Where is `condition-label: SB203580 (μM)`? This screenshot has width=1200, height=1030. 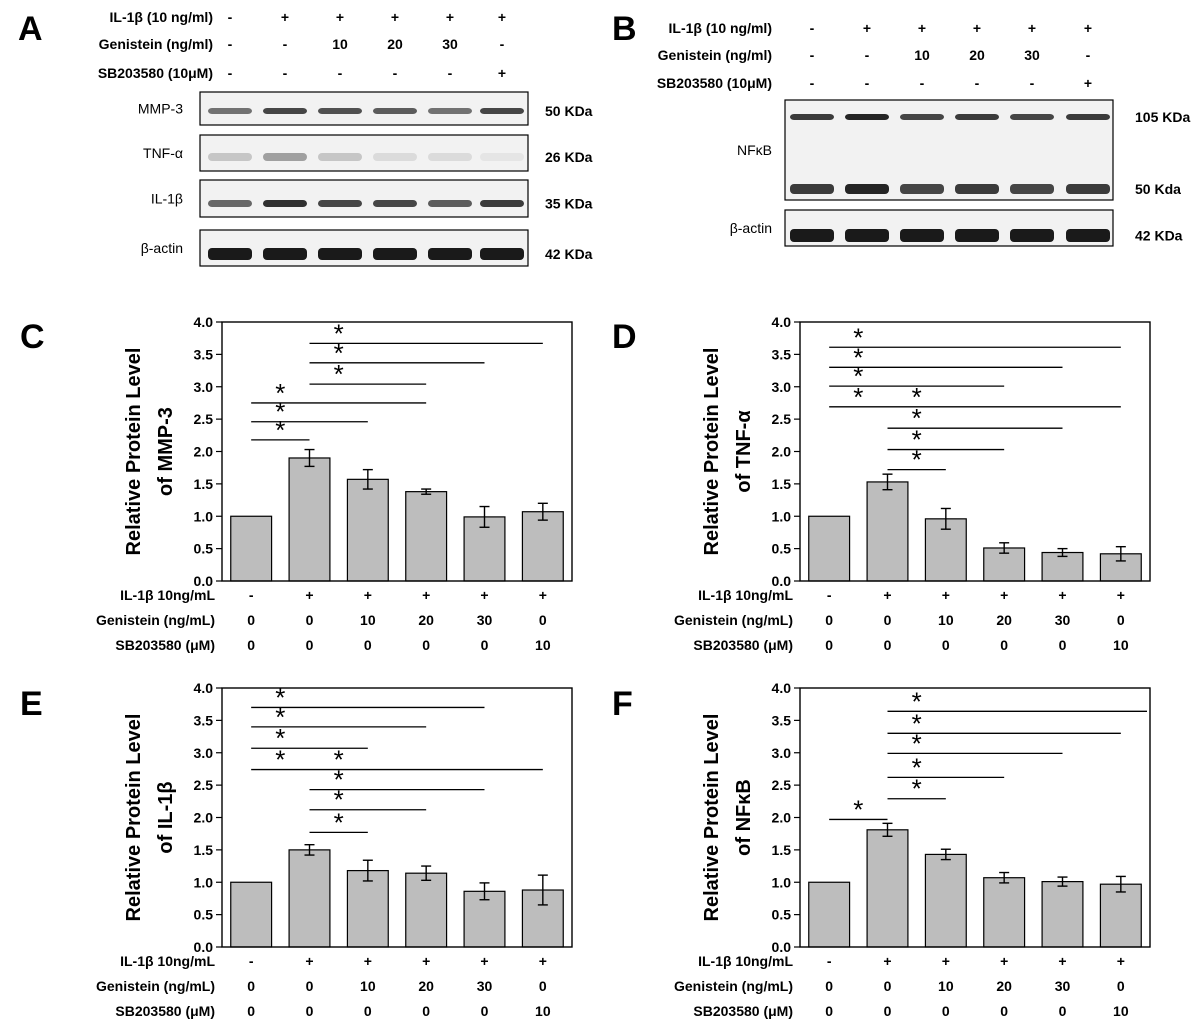 condition-label: SB203580 (μM) is located at coordinates (743, 645).